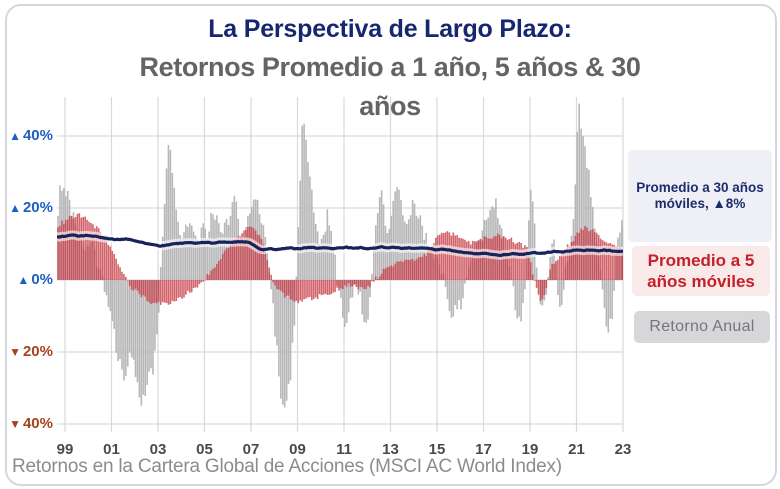  What do you see at coordinates (340, 245) in the screenshot?
I see `thirty-year-average-line` at bounding box center [340, 245].